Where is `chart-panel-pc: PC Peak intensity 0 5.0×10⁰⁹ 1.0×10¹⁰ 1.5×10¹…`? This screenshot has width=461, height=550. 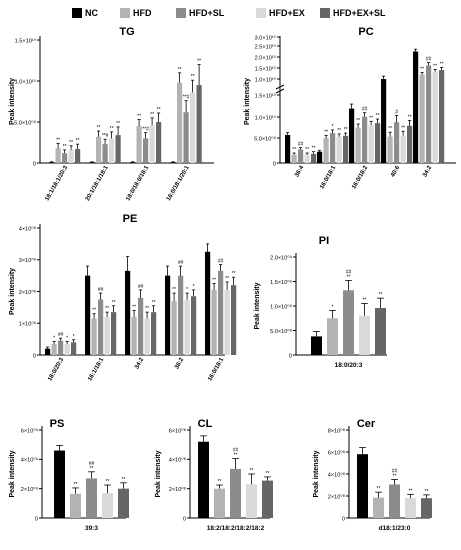
chart-panel-pc: PC Peak intensity 0 5.0×10⁰⁹ 1.0×10¹⁰ 1.5×10¹… is located at coordinates (350, 108).